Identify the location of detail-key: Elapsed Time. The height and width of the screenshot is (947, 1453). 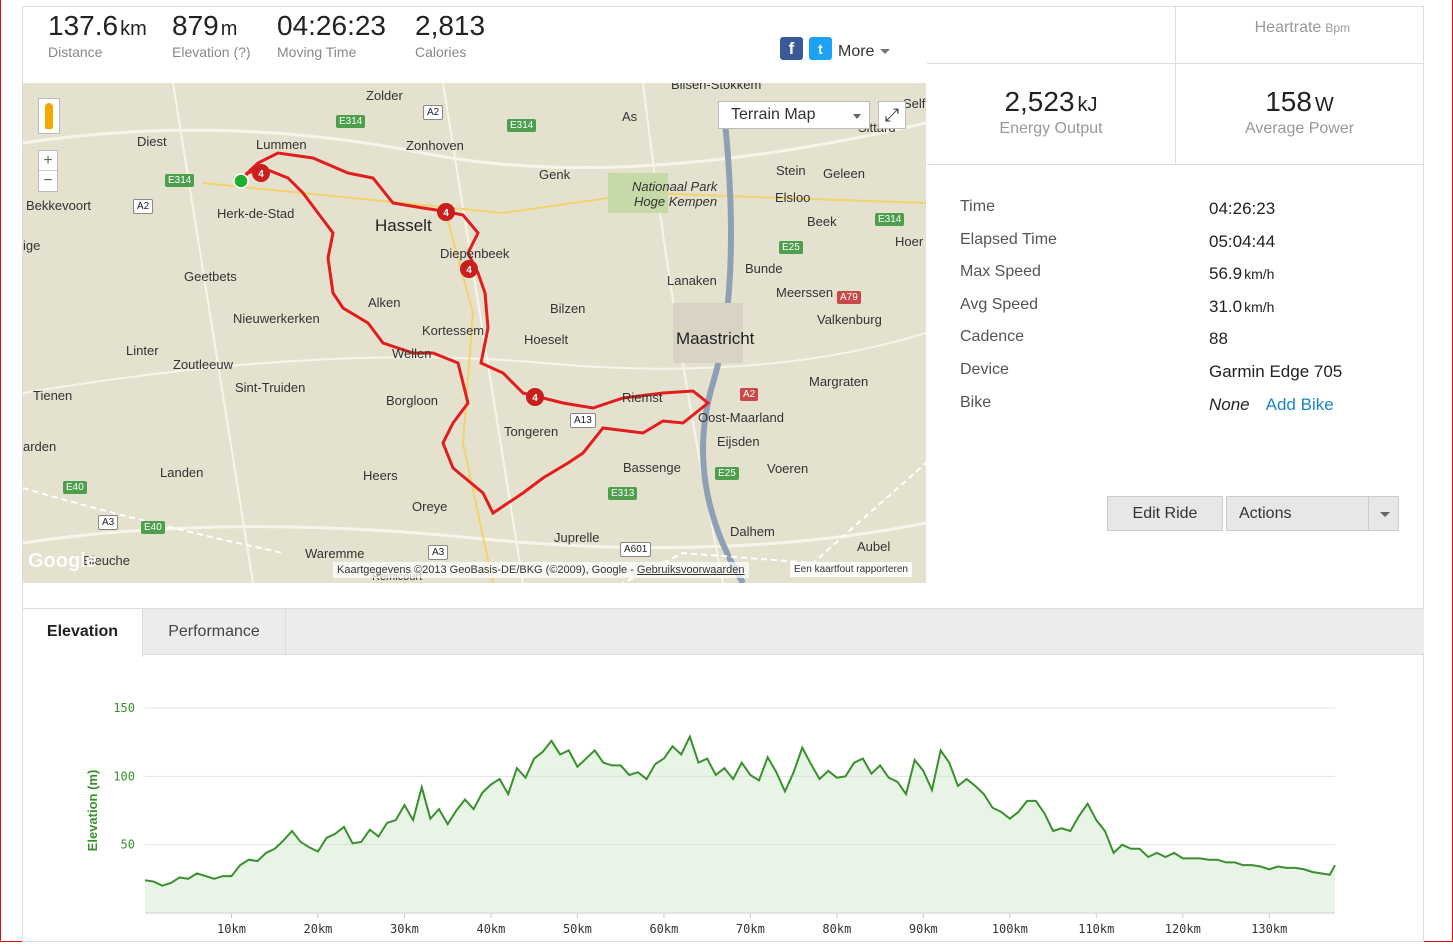
(1008, 239).